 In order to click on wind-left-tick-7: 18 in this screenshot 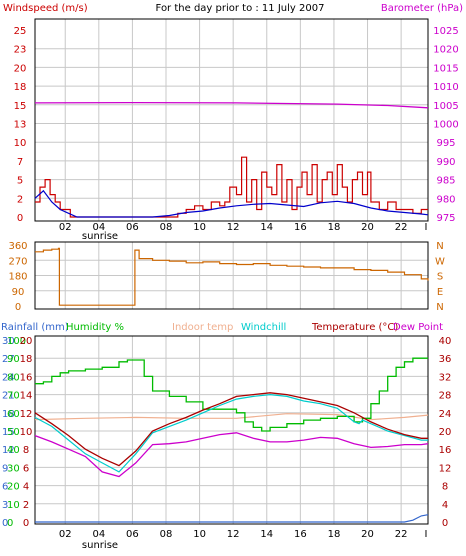, I will do `click(20, 87)`.